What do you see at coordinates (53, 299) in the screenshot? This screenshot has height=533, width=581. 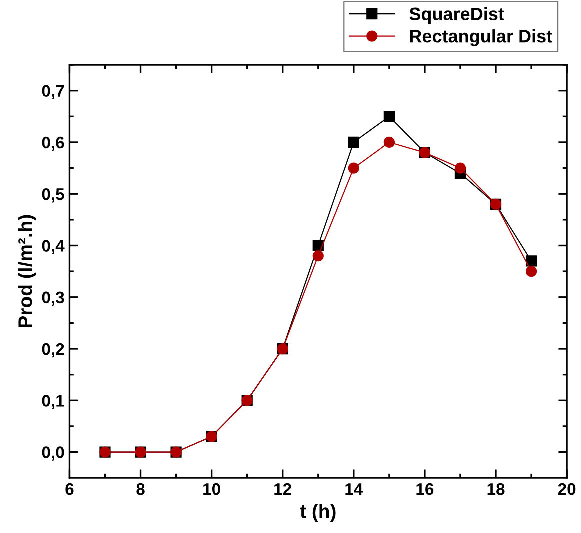 I see `y-tick-label: 0,3` at bounding box center [53, 299].